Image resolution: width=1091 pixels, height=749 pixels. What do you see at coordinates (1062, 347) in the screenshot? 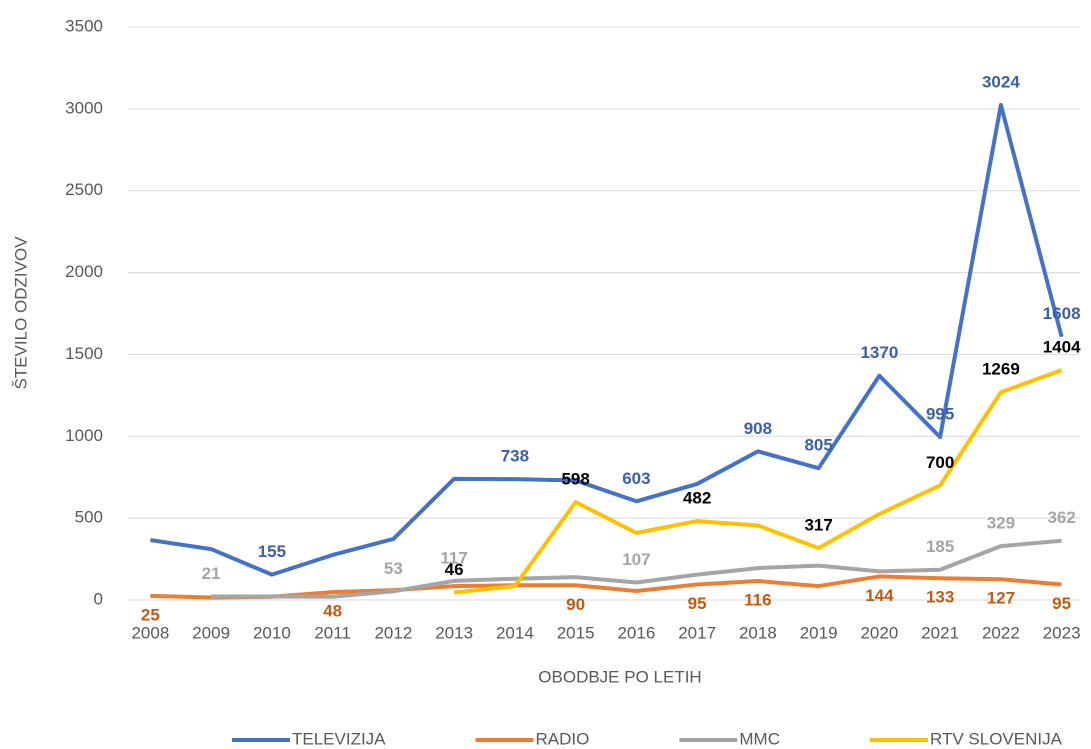
I see `data-label: 1404` at bounding box center [1062, 347].